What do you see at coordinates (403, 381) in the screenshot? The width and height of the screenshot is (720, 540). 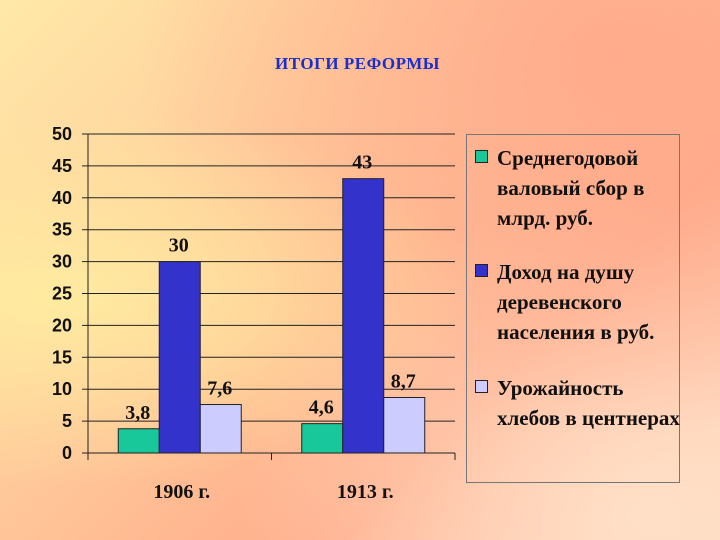 I see `data-label: 8,7` at bounding box center [403, 381].